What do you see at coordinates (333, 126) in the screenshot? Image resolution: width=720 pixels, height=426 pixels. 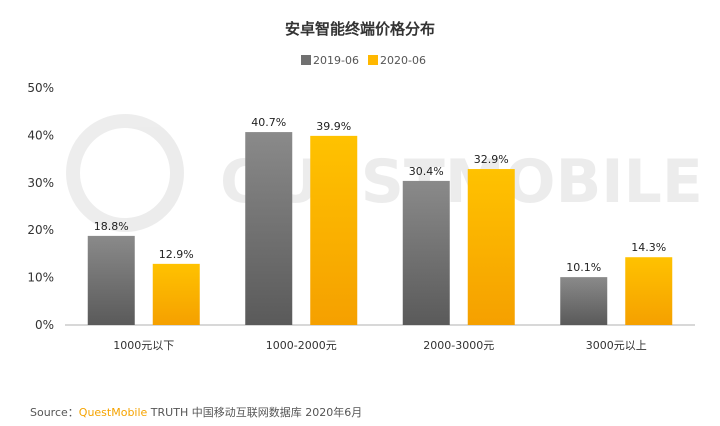 I see `data-label: 39.9%` at bounding box center [333, 126].